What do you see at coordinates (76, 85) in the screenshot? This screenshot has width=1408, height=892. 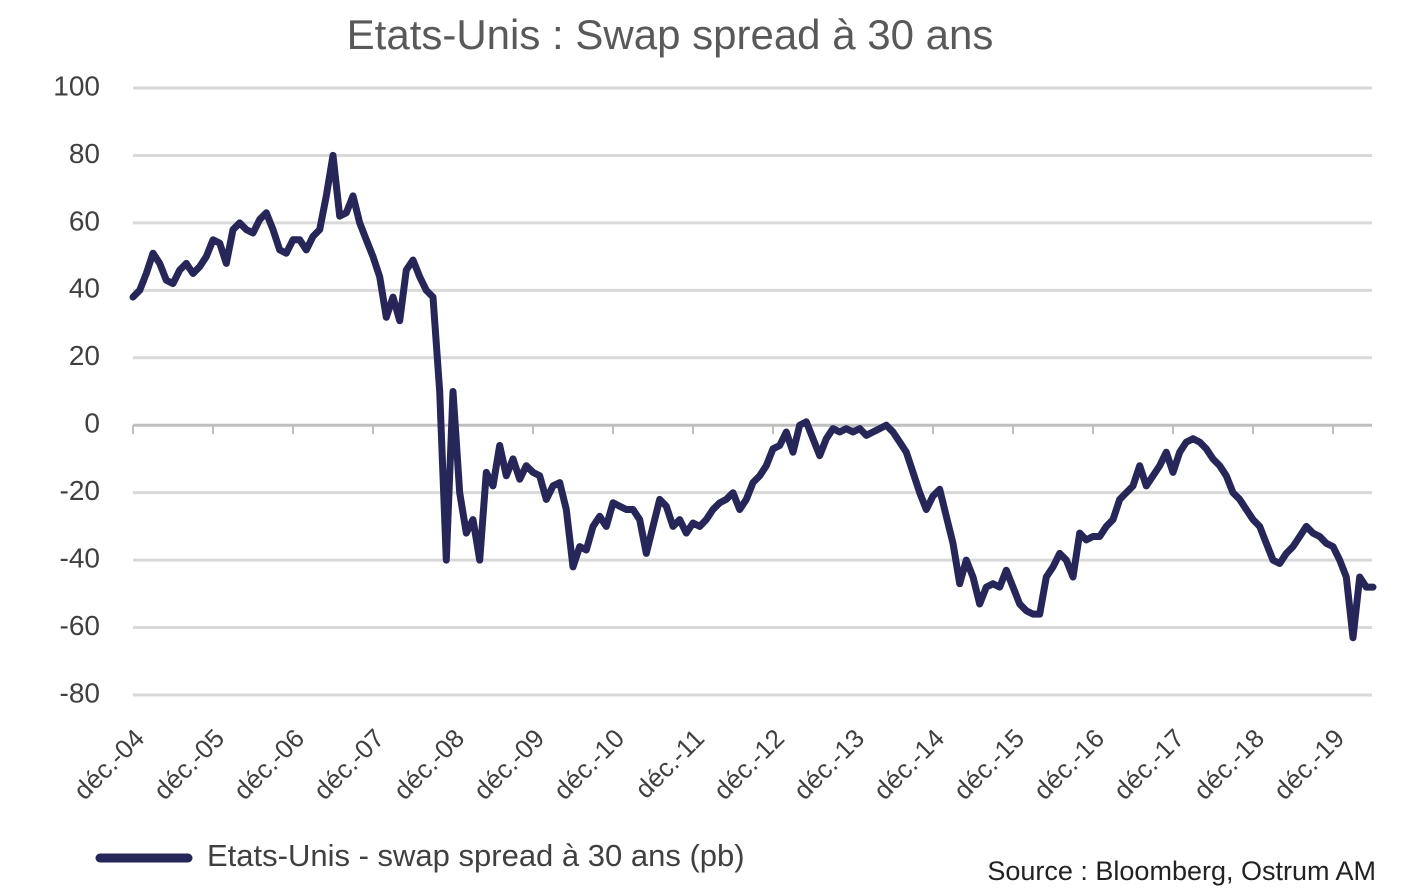 I see `y-tick-label: 100` at bounding box center [76, 85].